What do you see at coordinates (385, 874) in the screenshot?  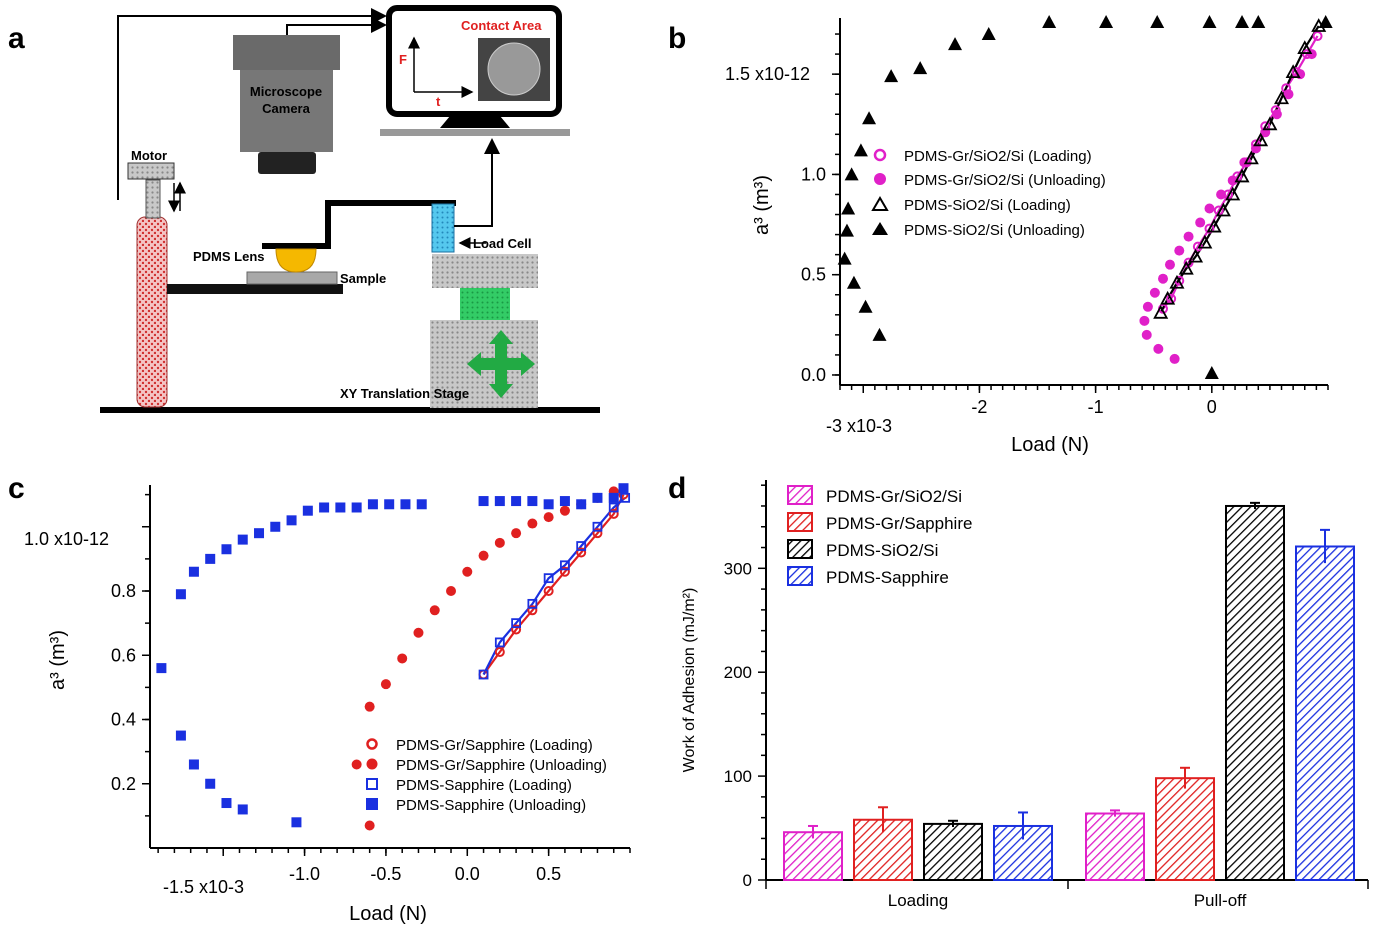 I see `x-tick-label: -0.5` at bounding box center [385, 874].